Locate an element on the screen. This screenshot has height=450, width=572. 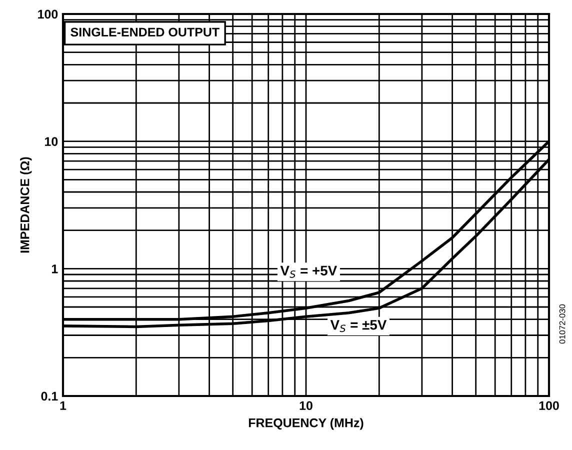
annotation: SINGLE-ENDED OUTPUT is located at coordinates (145, 32).